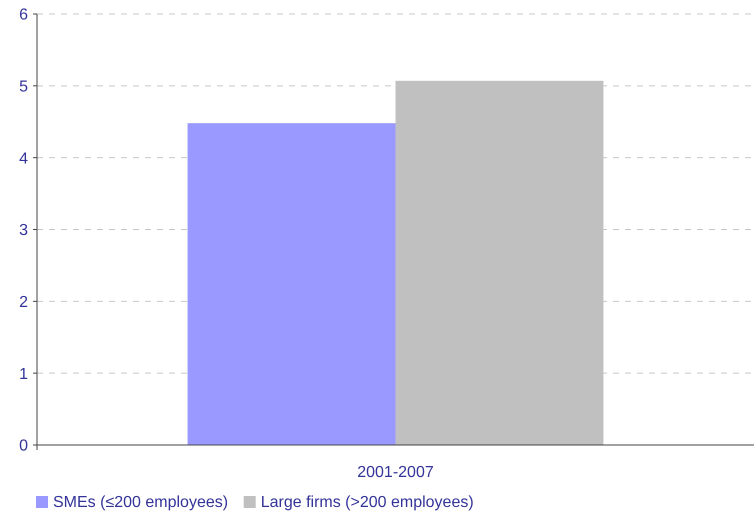  What do you see at coordinates (23, 446) in the screenshot?
I see `y-tick-label: 0` at bounding box center [23, 446].